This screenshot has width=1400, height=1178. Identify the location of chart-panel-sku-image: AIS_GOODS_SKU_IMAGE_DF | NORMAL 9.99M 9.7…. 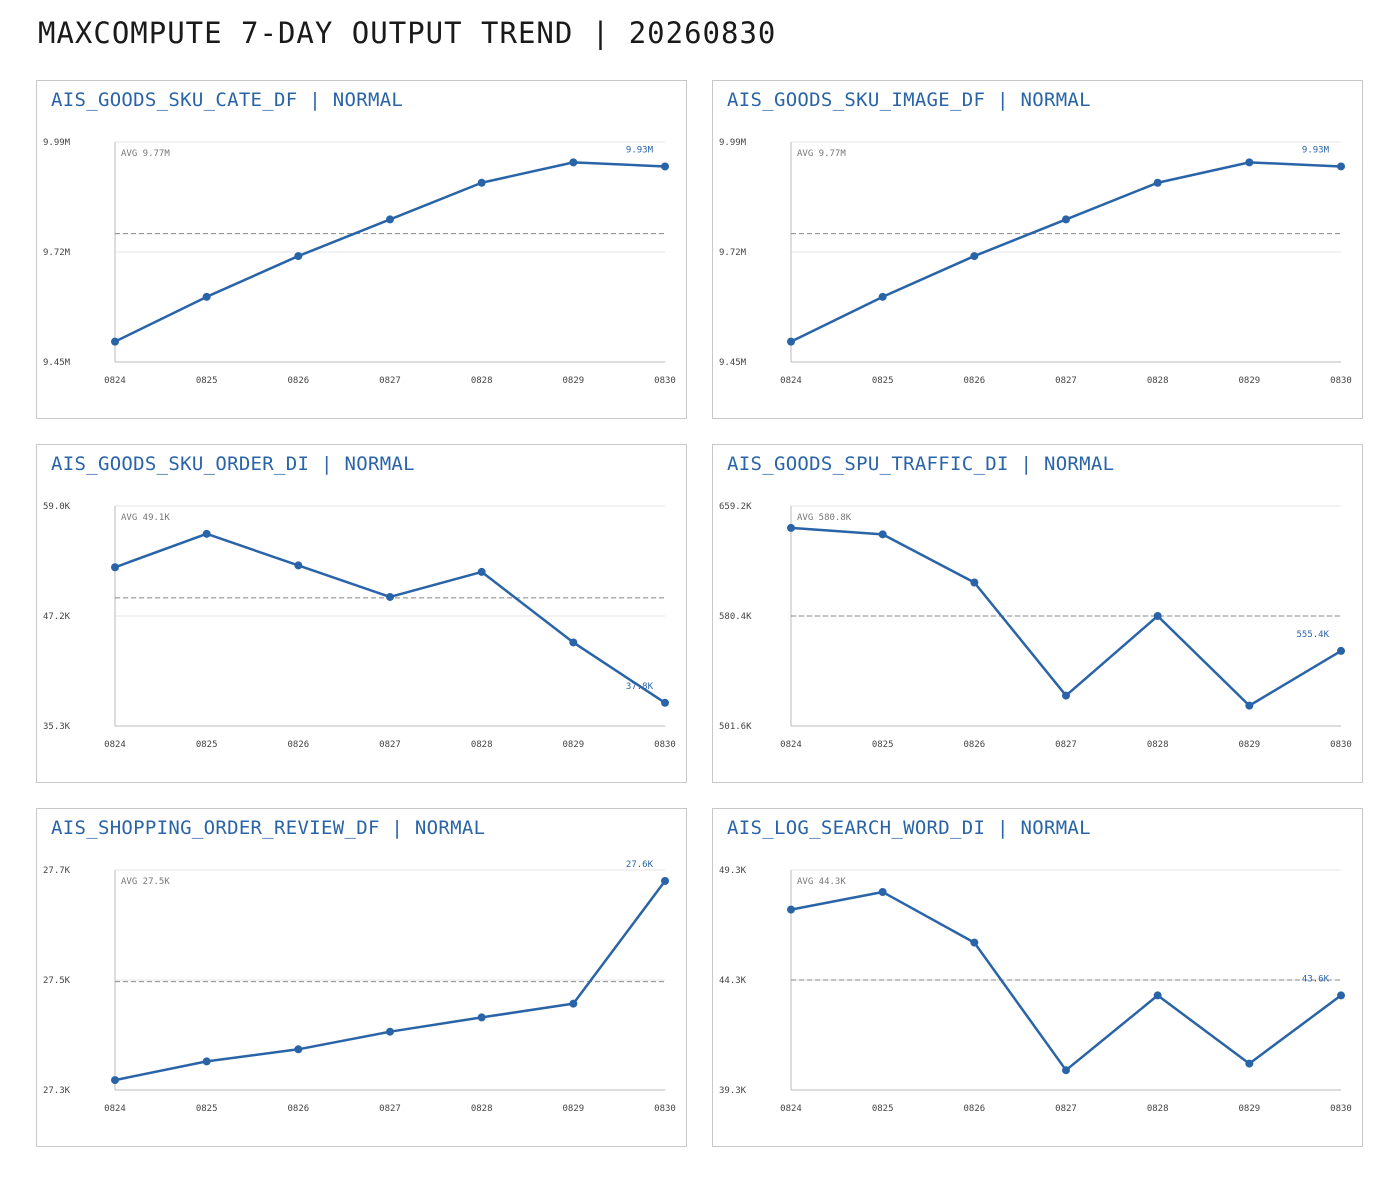
(1037, 249).